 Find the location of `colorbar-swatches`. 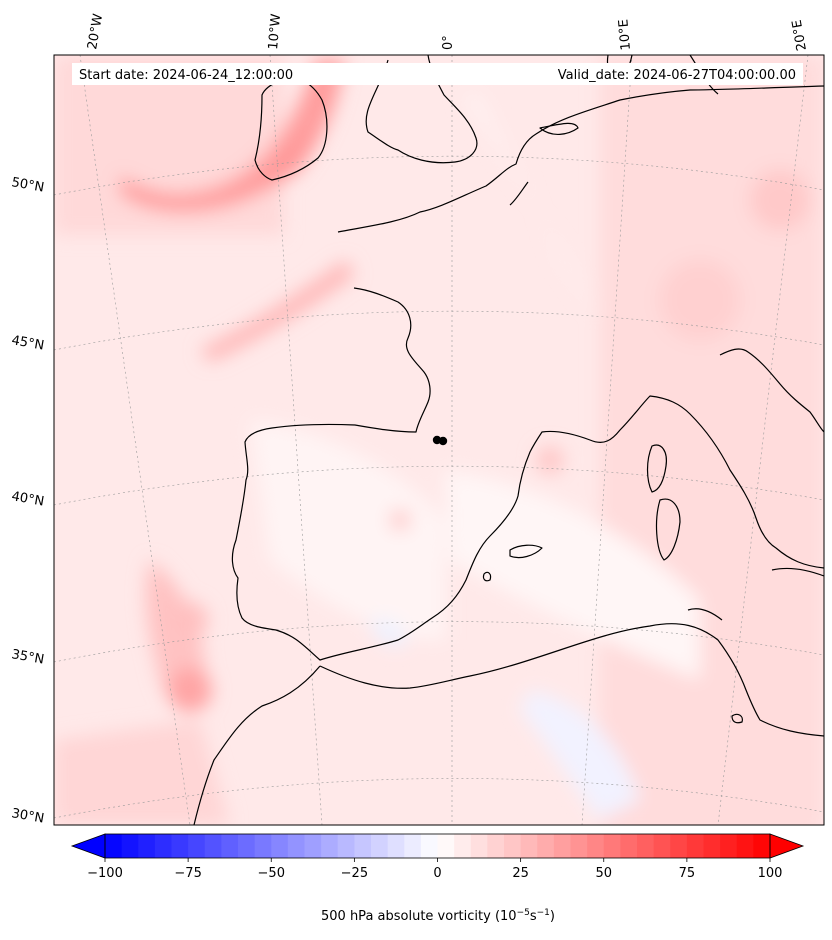

colorbar-swatches is located at coordinates (438, 846).